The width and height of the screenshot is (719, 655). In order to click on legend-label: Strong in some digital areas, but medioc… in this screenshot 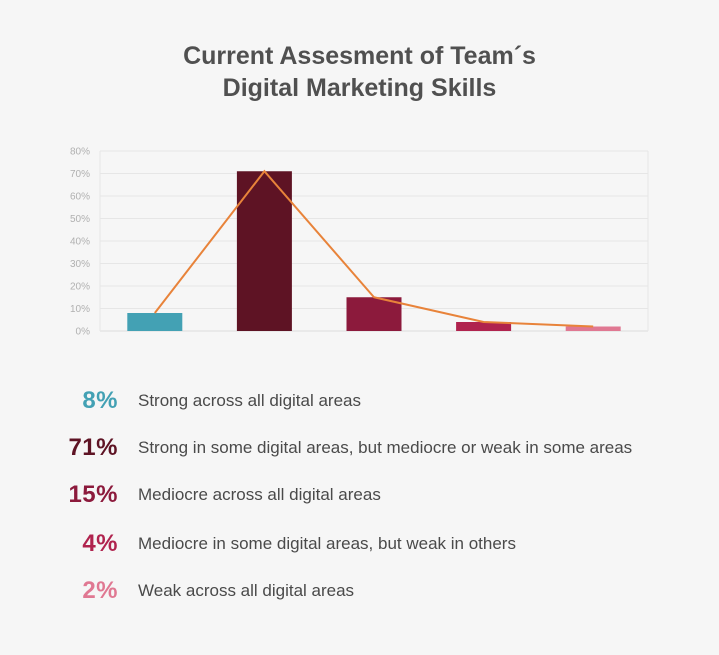, I will do `click(385, 447)`.